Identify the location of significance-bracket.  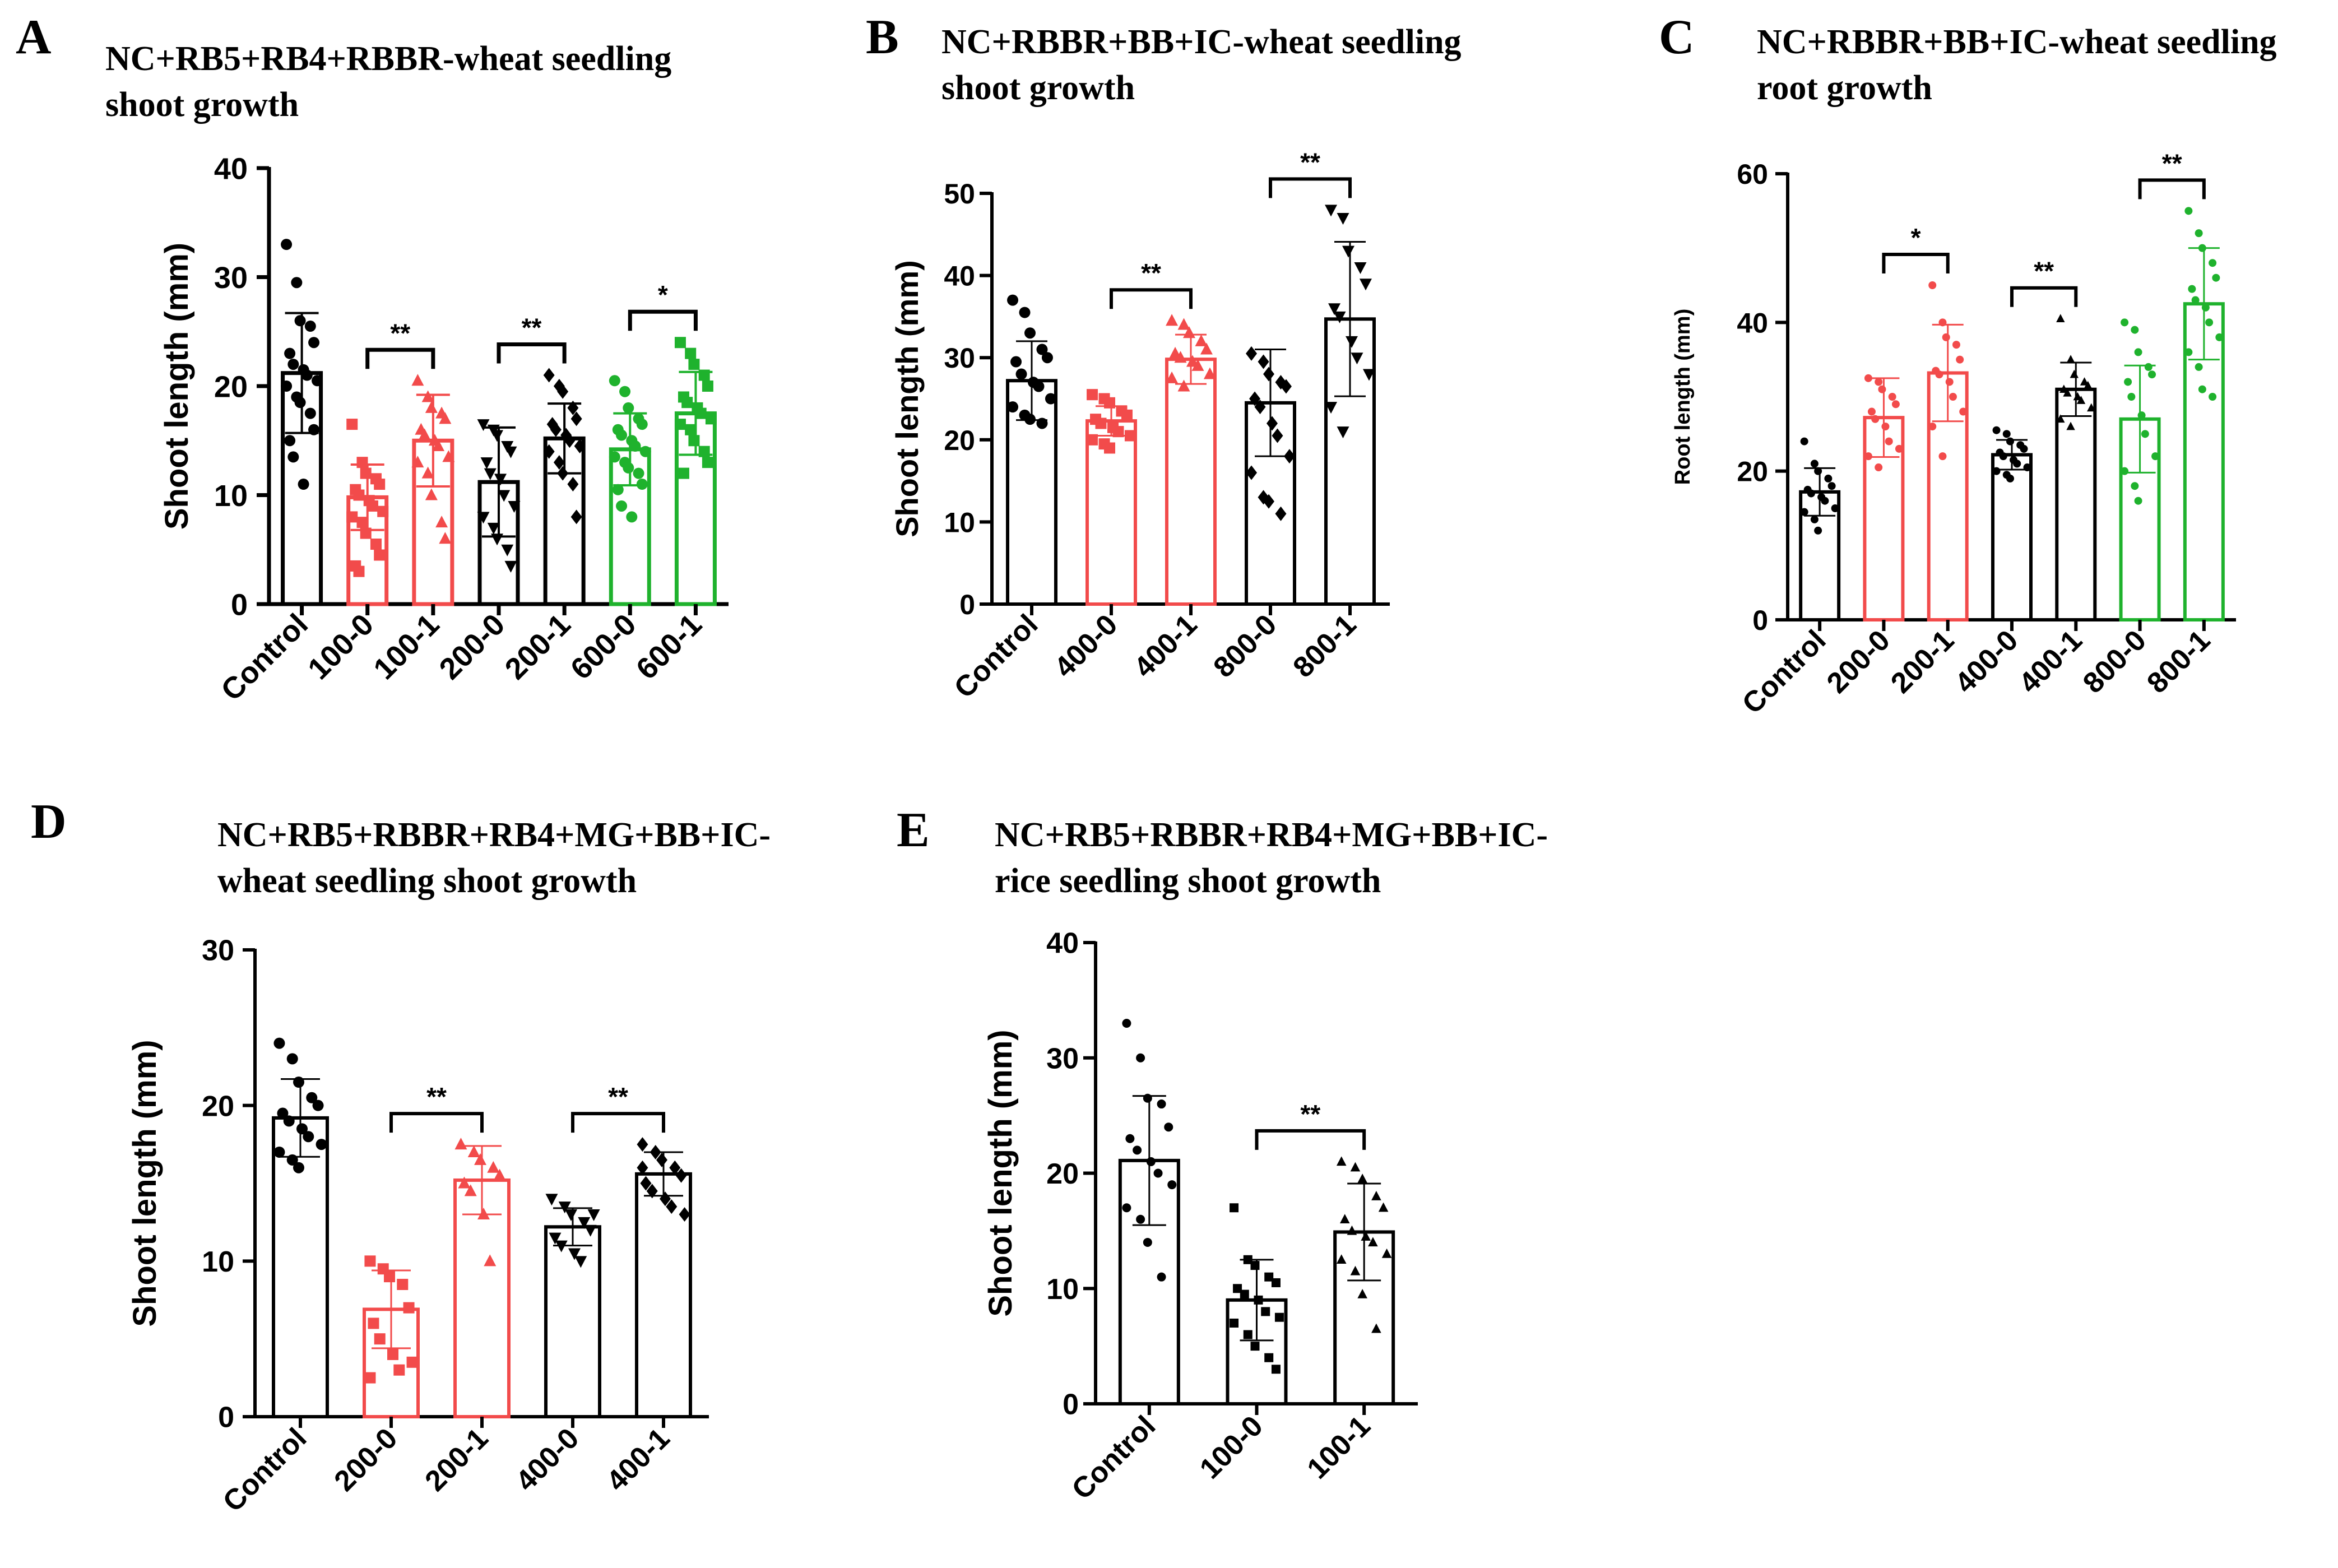
(1310, 1139).